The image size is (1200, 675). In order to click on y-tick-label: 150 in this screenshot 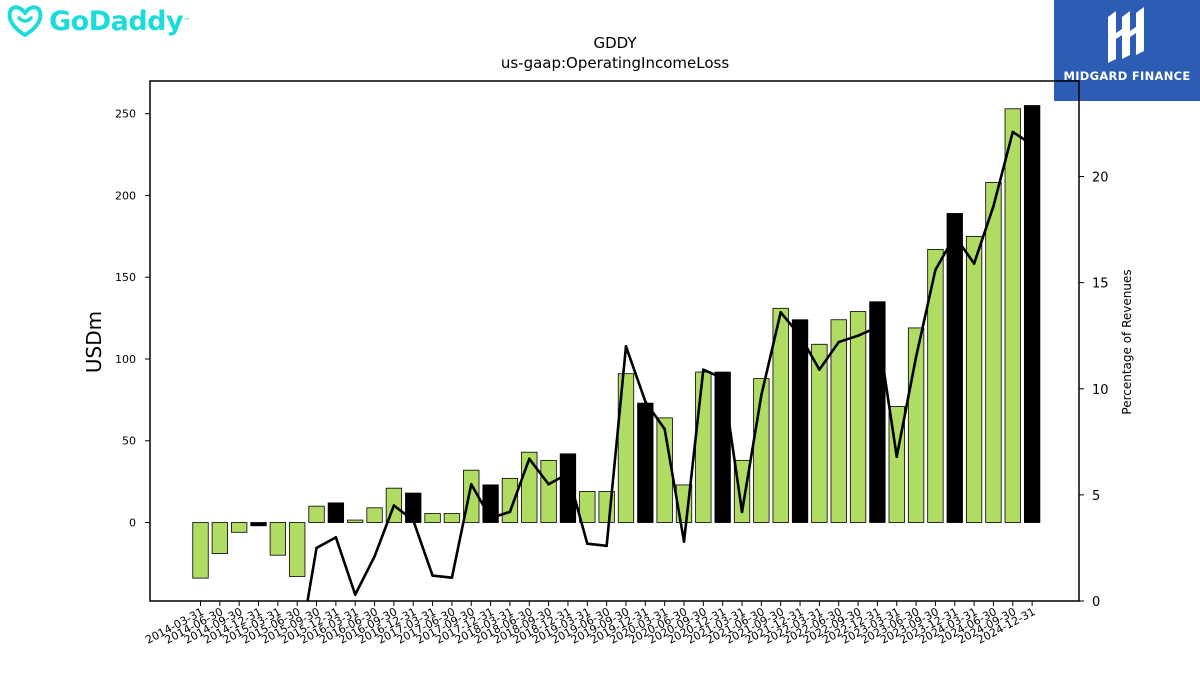, I will do `click(125, 277)`.